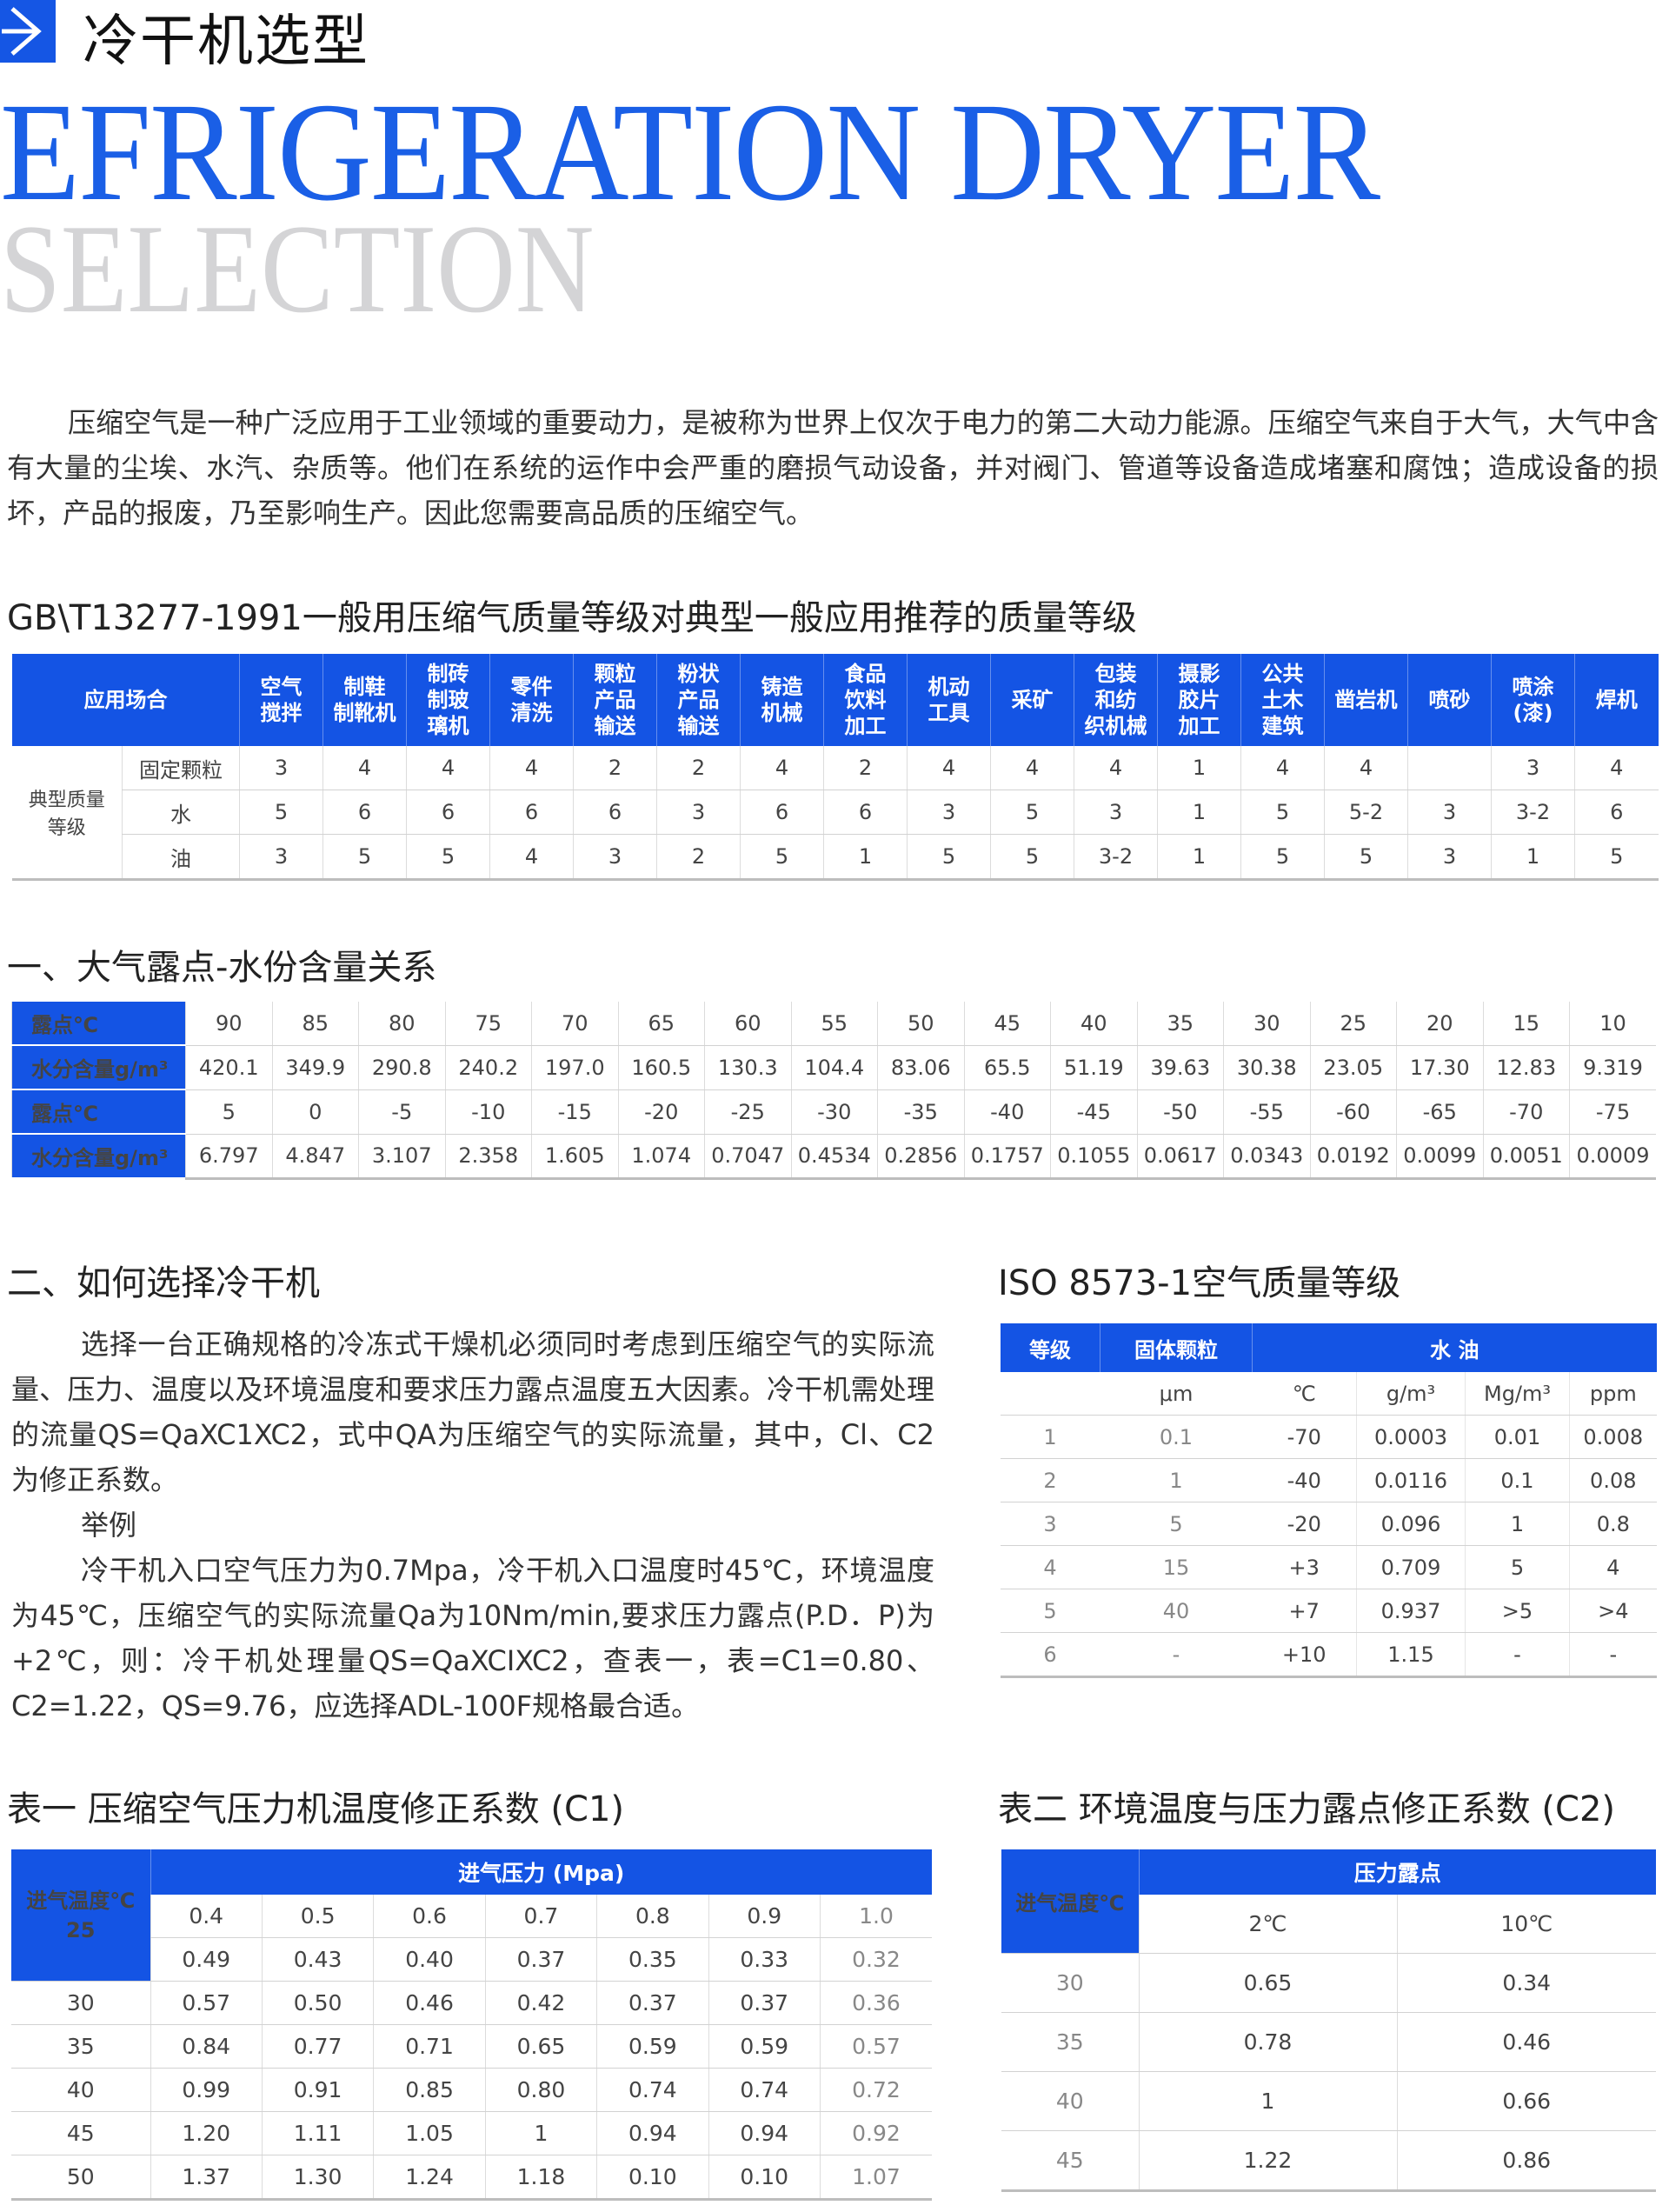 The width and height of the screenshot is (1669, 2212). What do you see at coordinates (574, 1157) in the screenshot?
I see `table-cell: 1.605` at bounding box center [574, 1157].